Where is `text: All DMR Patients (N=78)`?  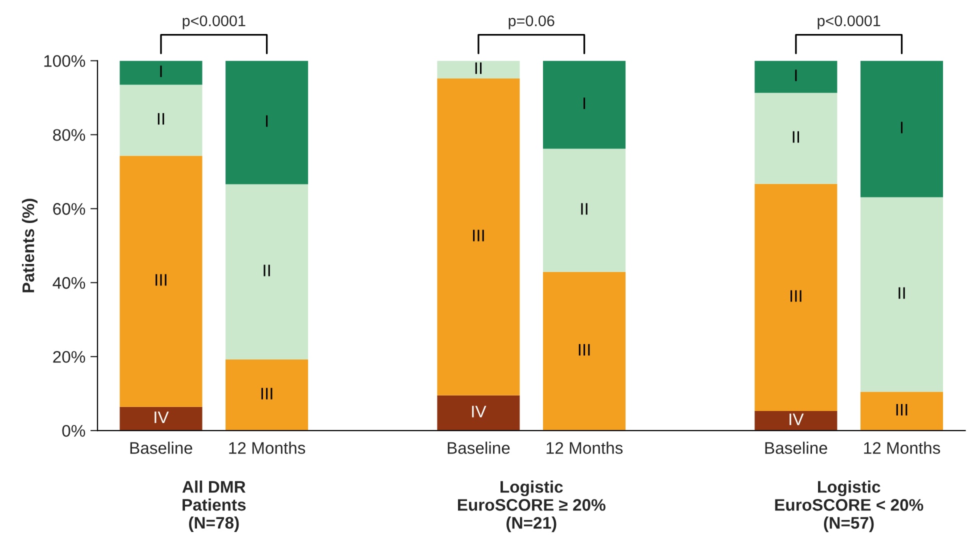
text: All DMR Patients (N=78) is located at coordinates (214, 506).